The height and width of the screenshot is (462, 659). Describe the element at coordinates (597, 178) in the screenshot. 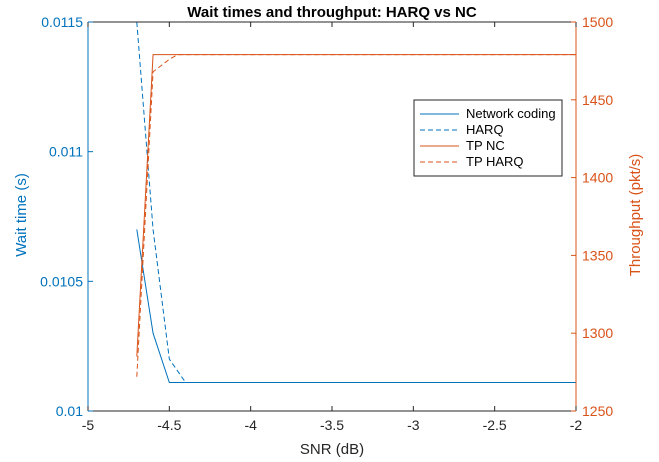

I see `y-right-tick-label: 1400` at that location.